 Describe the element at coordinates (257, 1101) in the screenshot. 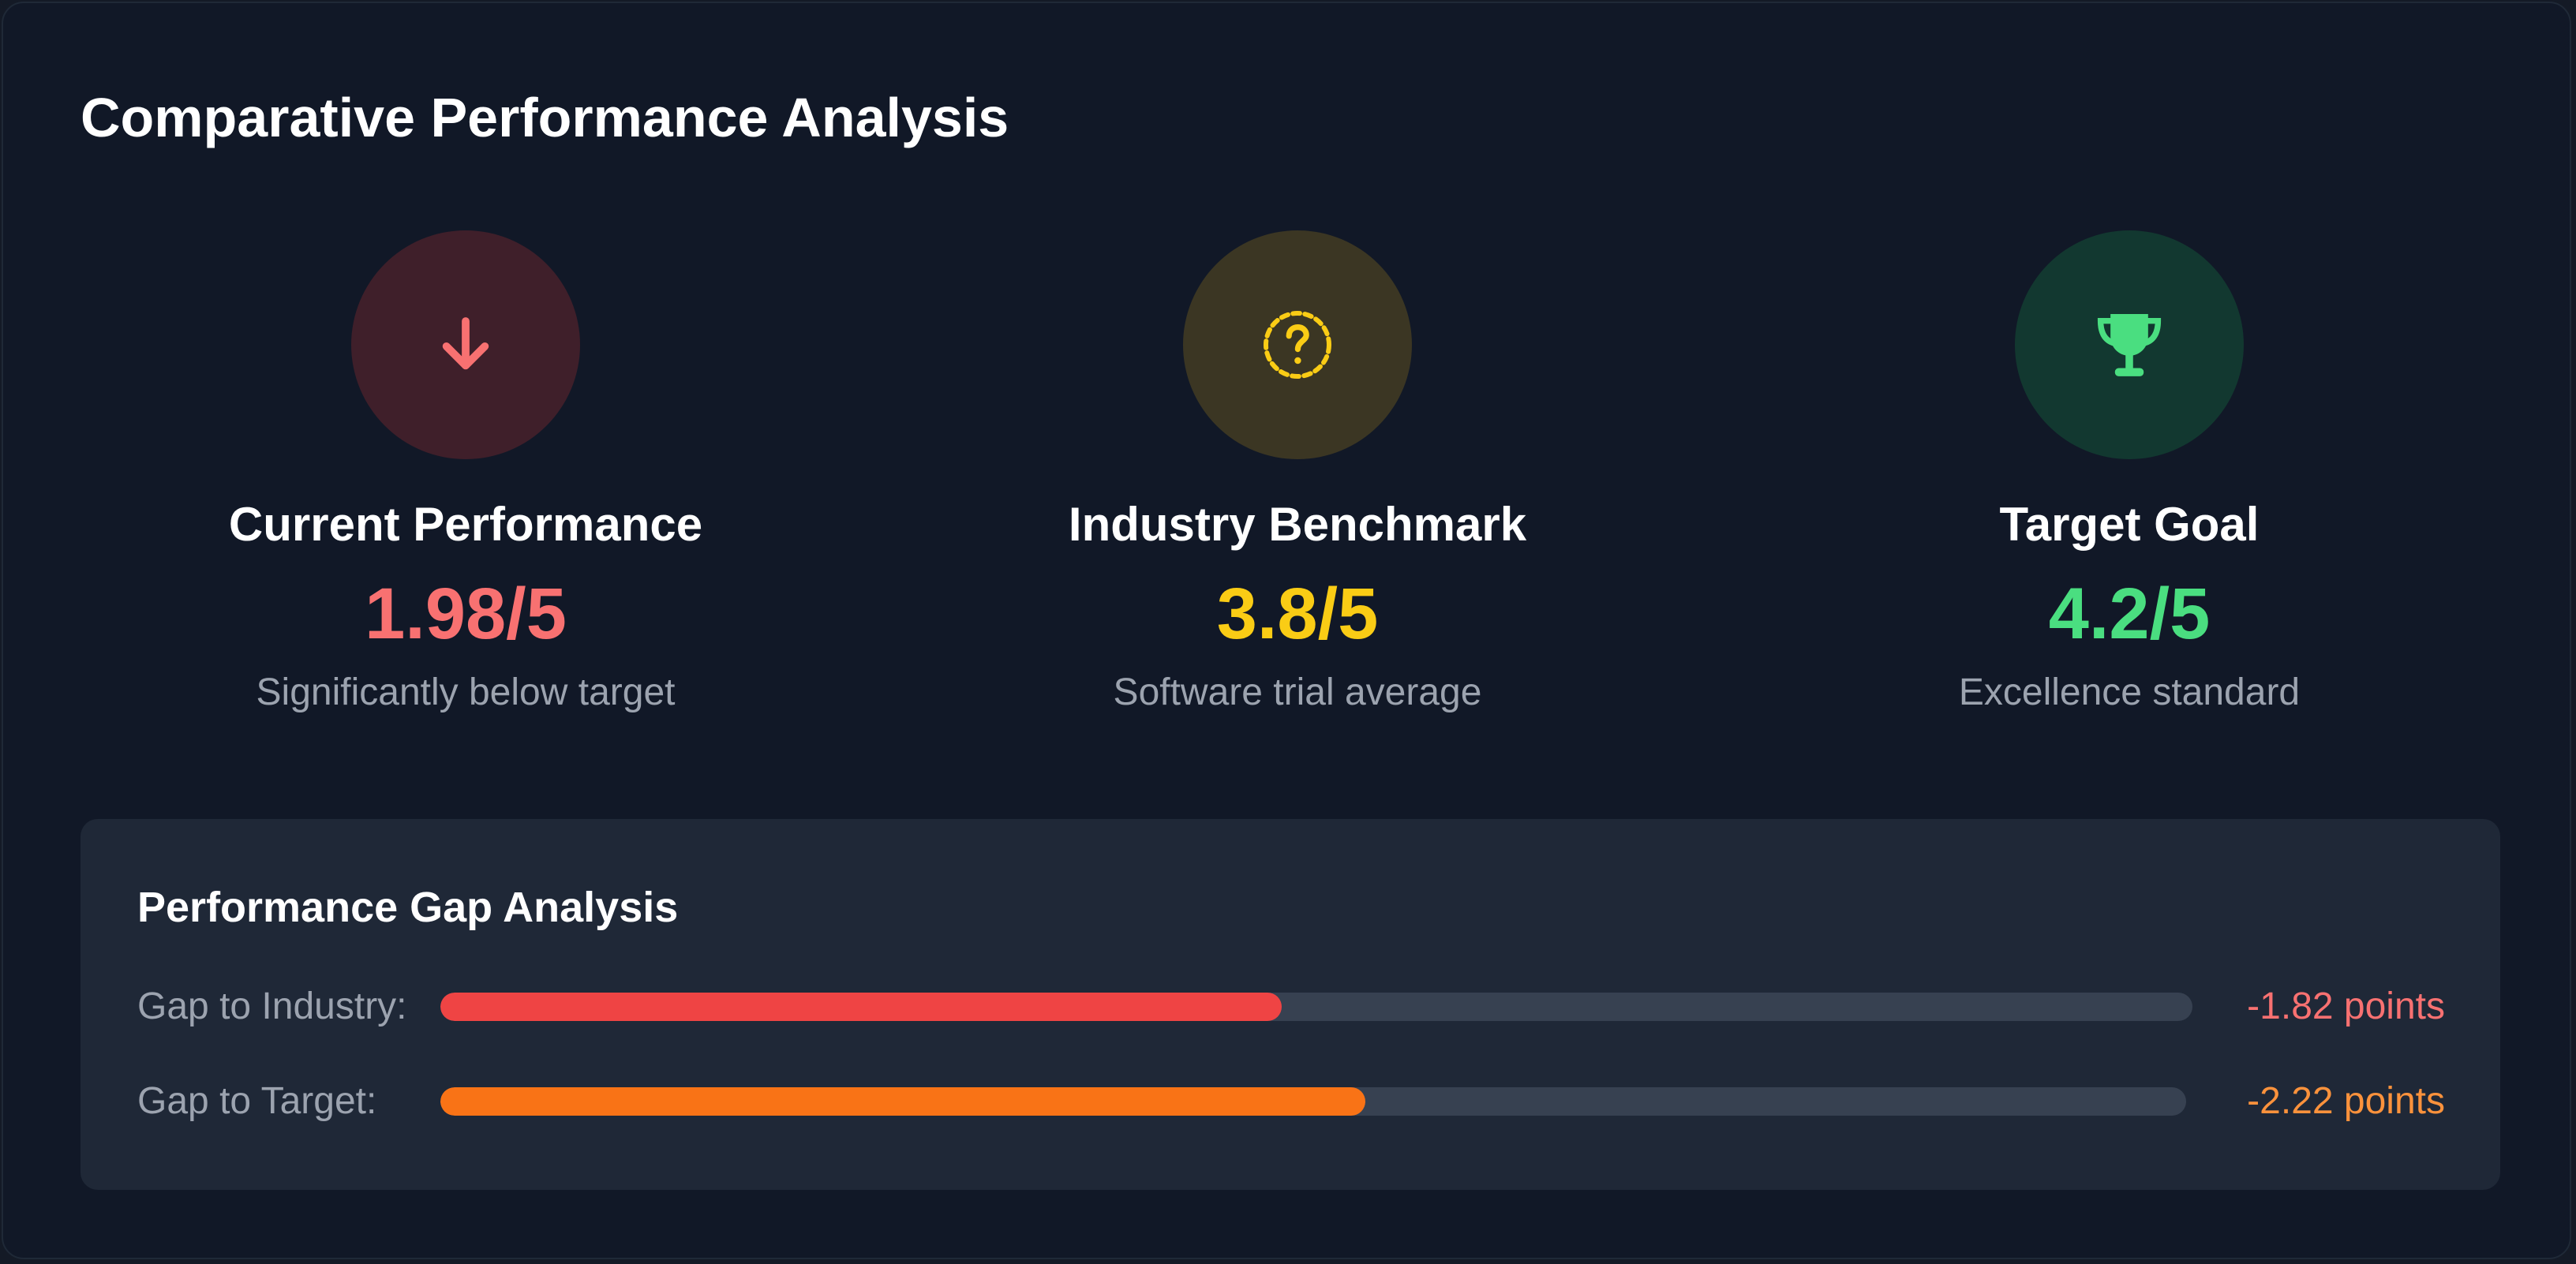

I see `gap-label: Gap to Target:` at that location.